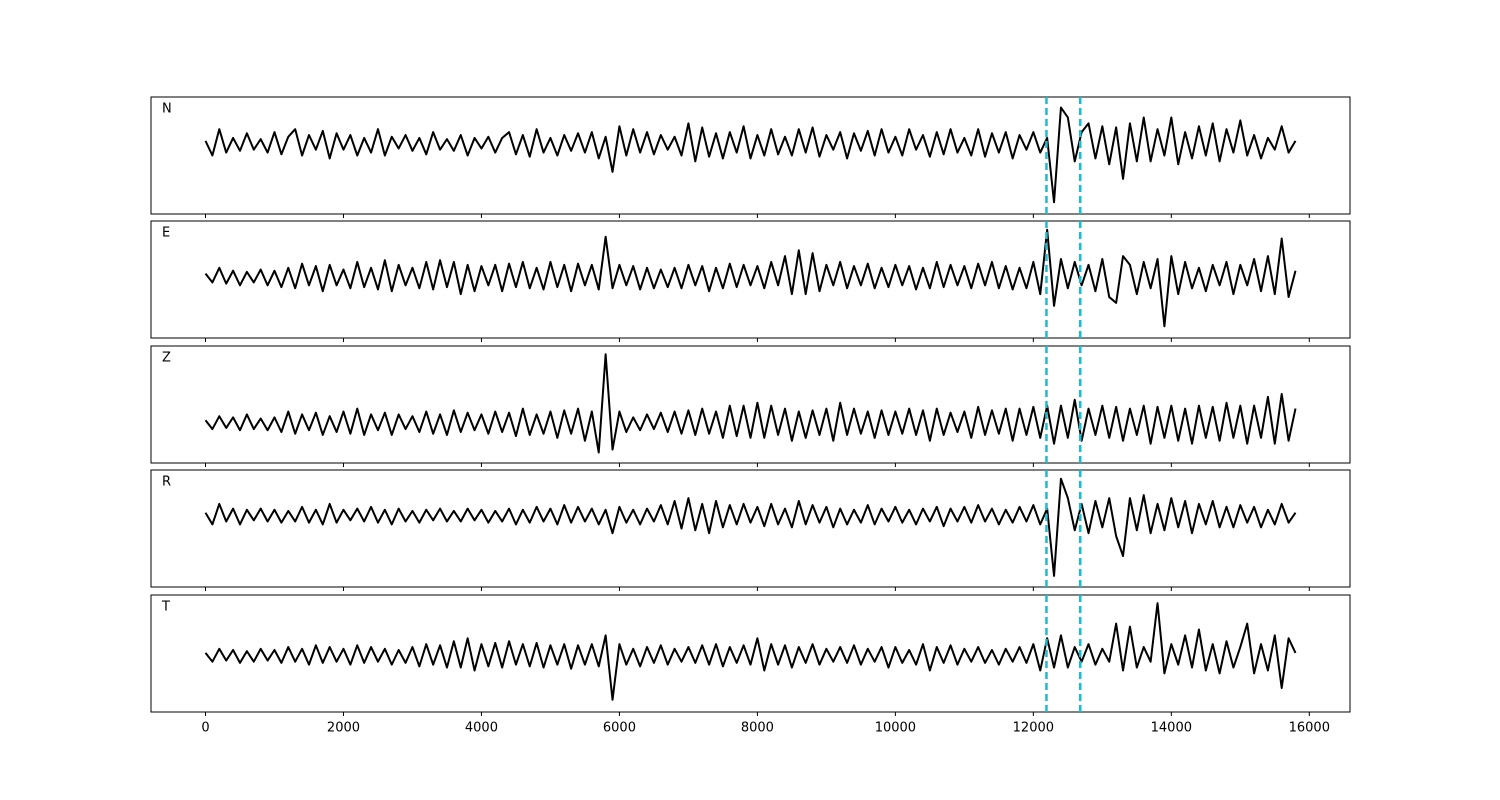  I want to click on x-tick-label: 8000, so click(757, 728).